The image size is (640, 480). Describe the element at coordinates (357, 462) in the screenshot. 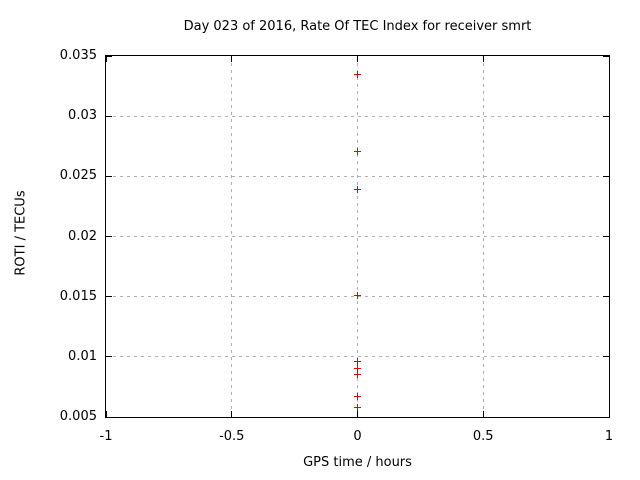

I see `x-axis-label: GPS time / hours` at that location.